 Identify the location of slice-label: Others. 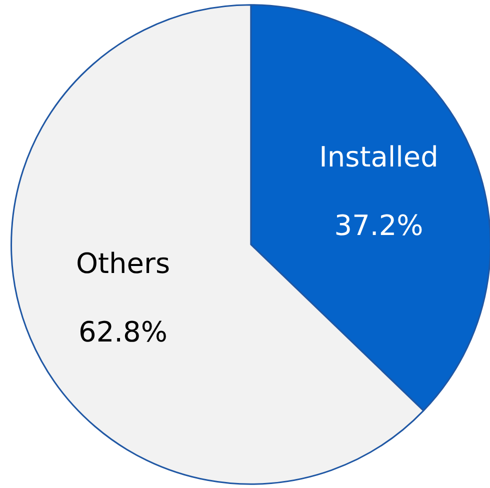
(123, 263).